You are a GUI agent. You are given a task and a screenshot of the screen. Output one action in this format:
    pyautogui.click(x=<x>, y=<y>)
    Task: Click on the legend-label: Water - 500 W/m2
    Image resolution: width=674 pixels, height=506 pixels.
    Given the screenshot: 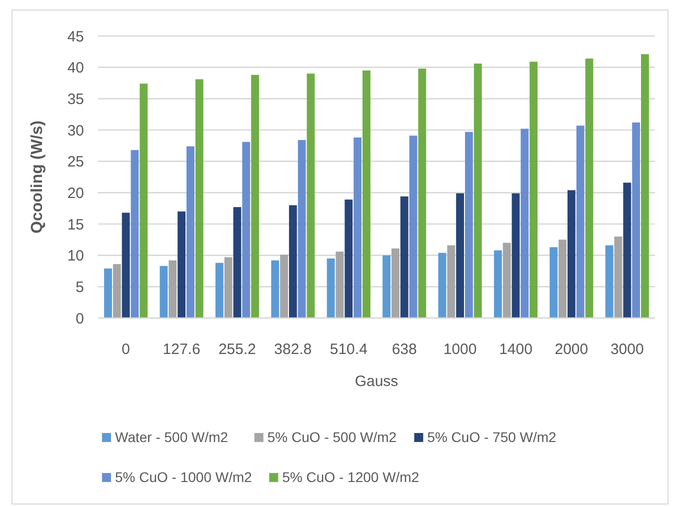 What is the action you would take?
    pyautogui.click(x=171, y=437)
    